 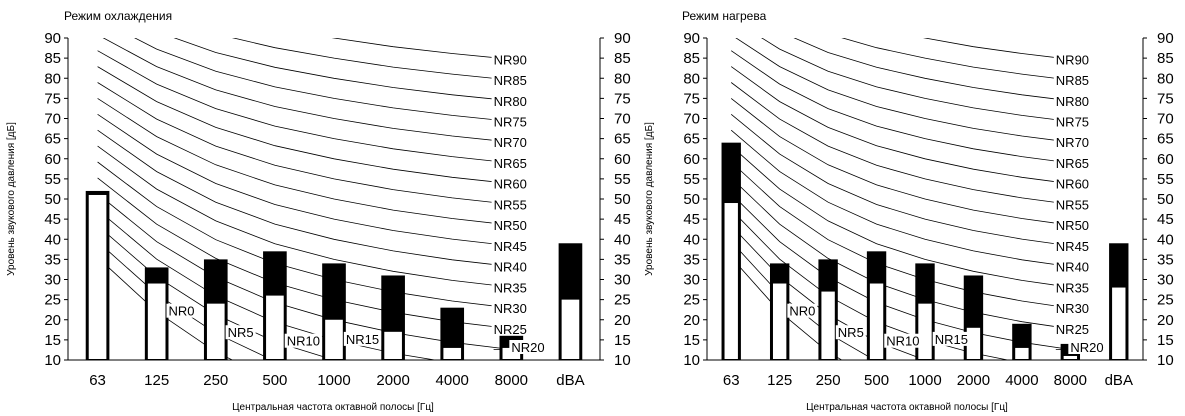 I want to click on y-tick-label-left: 70, so click(x=691, y=119).